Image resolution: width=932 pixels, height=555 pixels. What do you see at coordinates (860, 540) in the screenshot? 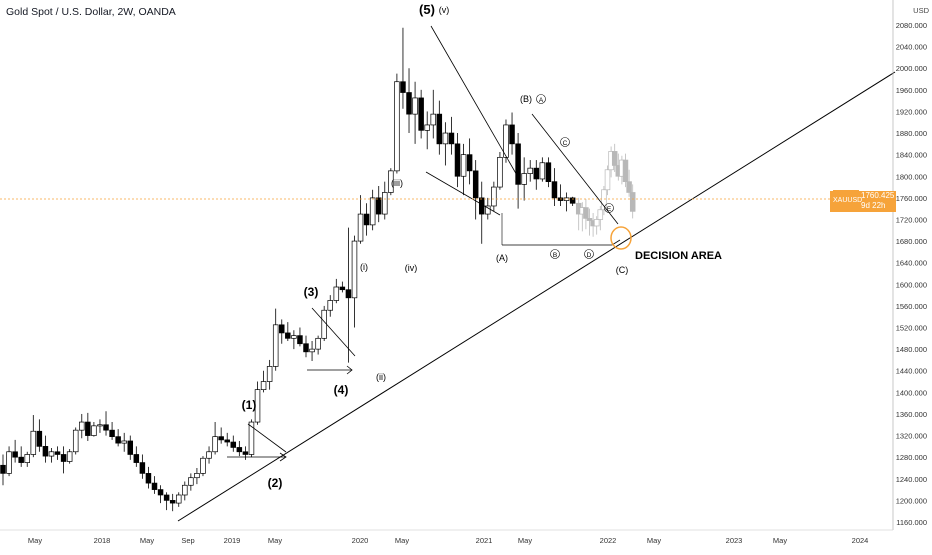
I see `time-tick-label: 2024` at bounding box center [860, 540].